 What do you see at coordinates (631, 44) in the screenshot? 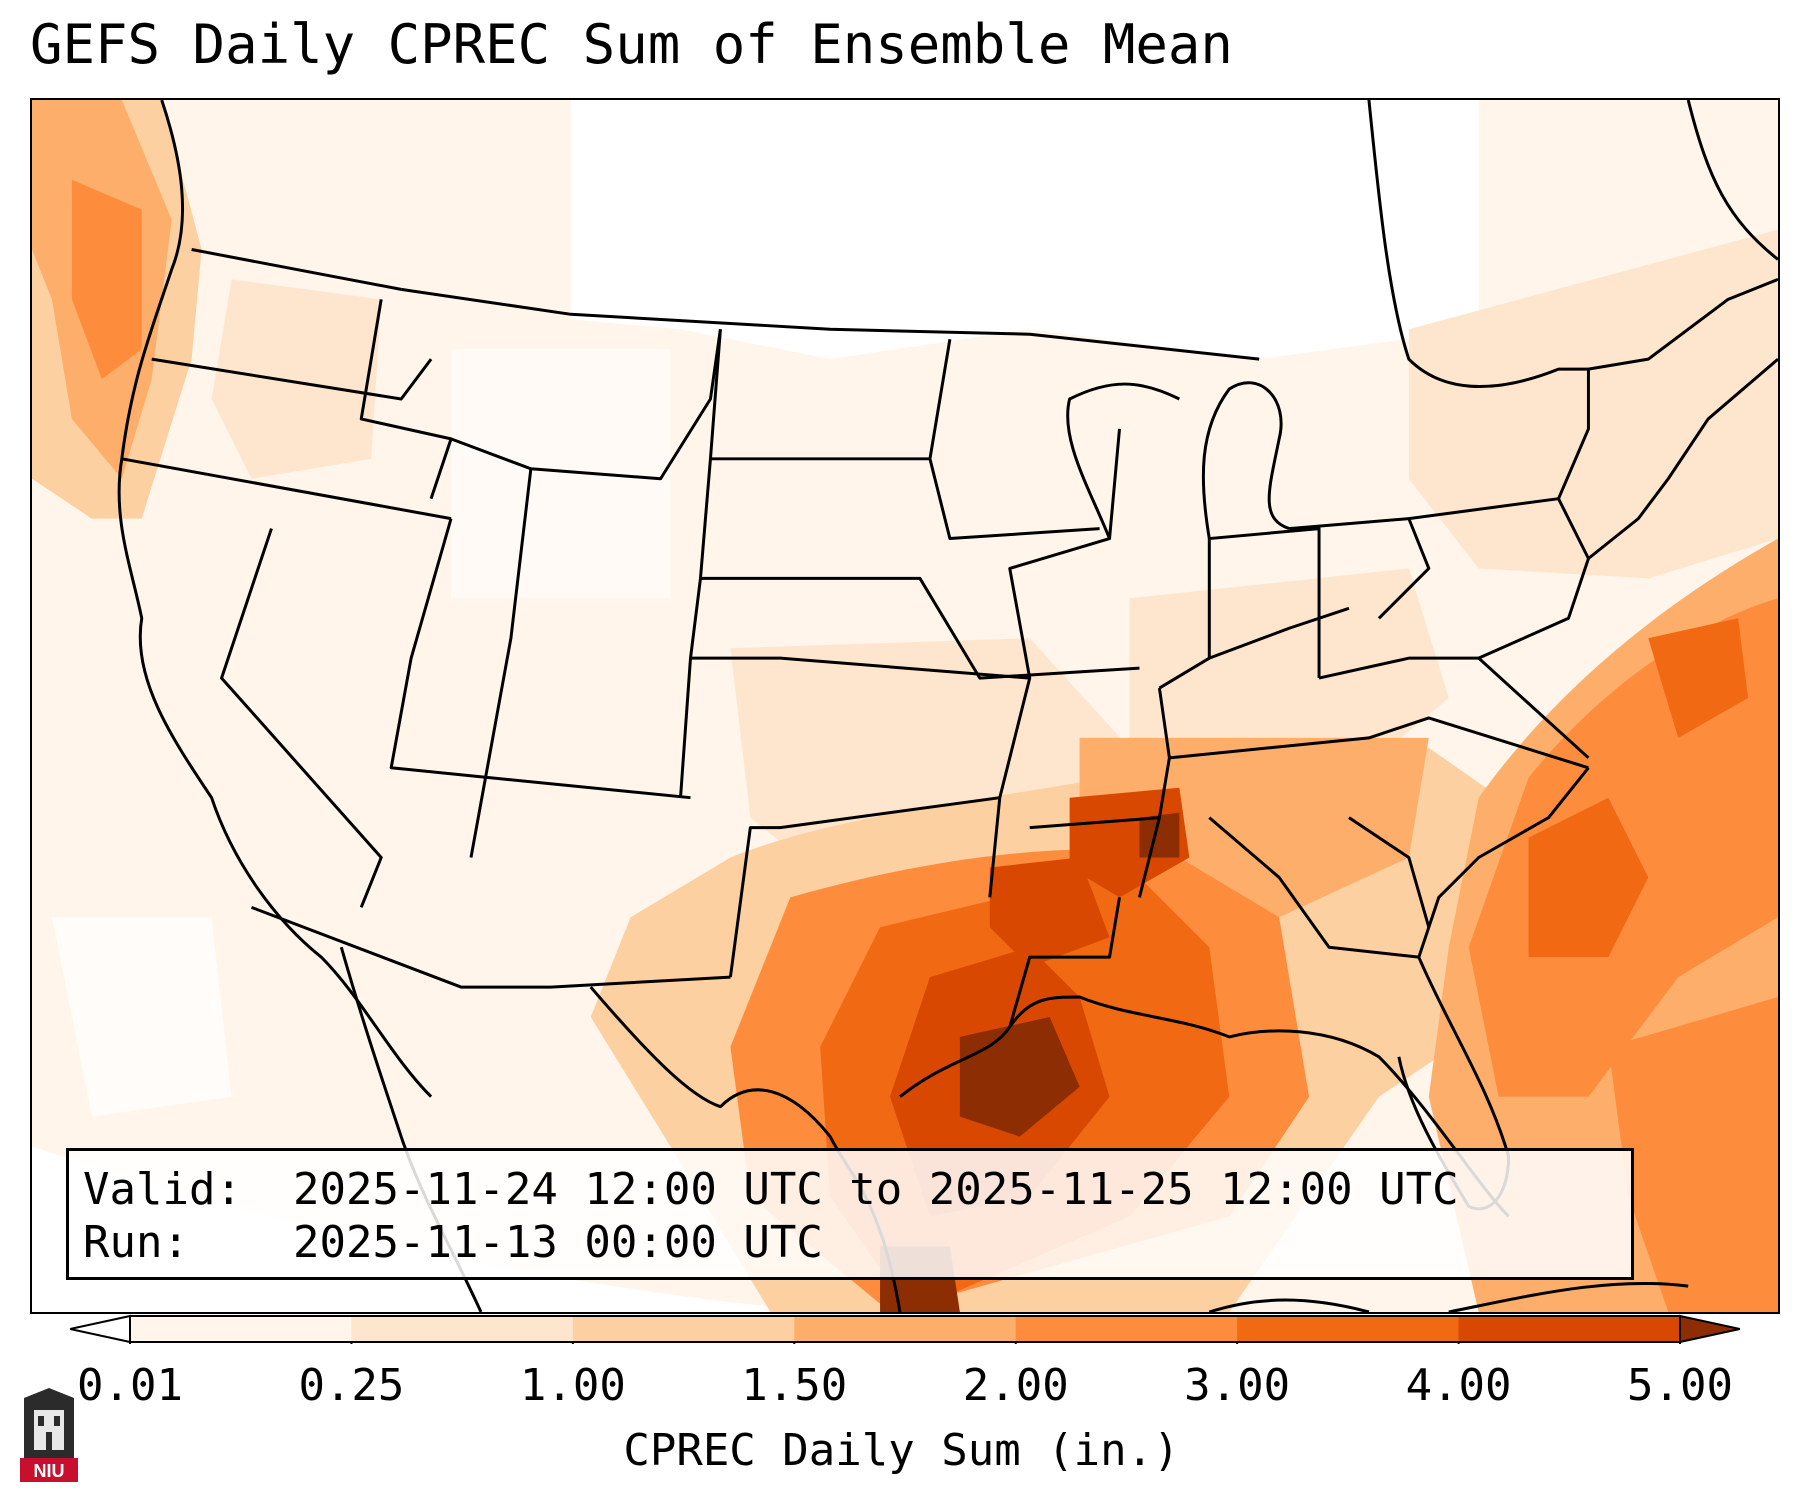
I see `map-title: GEFS Daily CPREC Sum of Ensemble Mean` at bounding box center [631, 44].